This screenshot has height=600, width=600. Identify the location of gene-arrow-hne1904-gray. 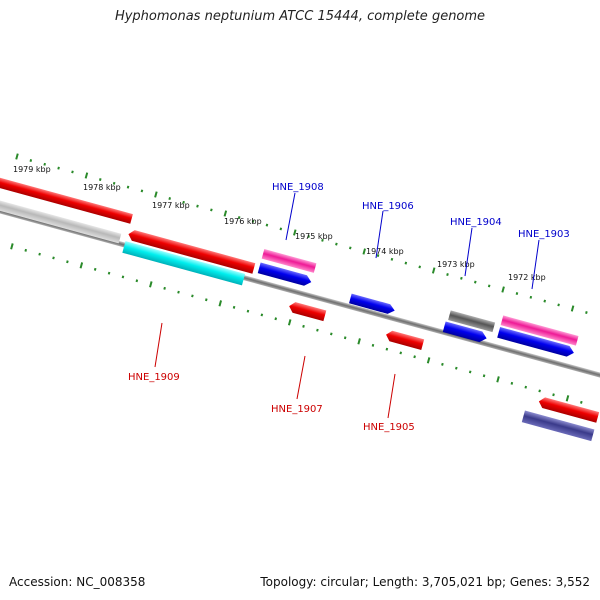
(472, 321).